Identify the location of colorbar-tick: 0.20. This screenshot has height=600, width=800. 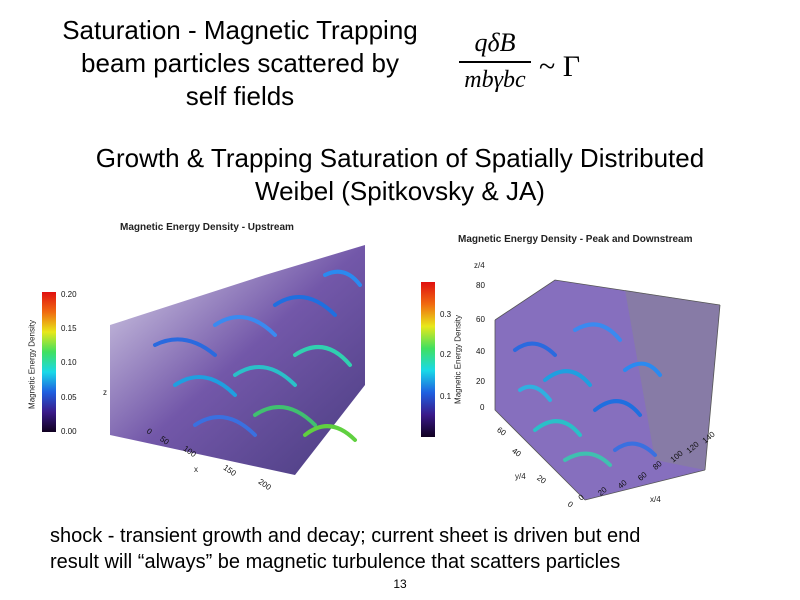
(69, 294).